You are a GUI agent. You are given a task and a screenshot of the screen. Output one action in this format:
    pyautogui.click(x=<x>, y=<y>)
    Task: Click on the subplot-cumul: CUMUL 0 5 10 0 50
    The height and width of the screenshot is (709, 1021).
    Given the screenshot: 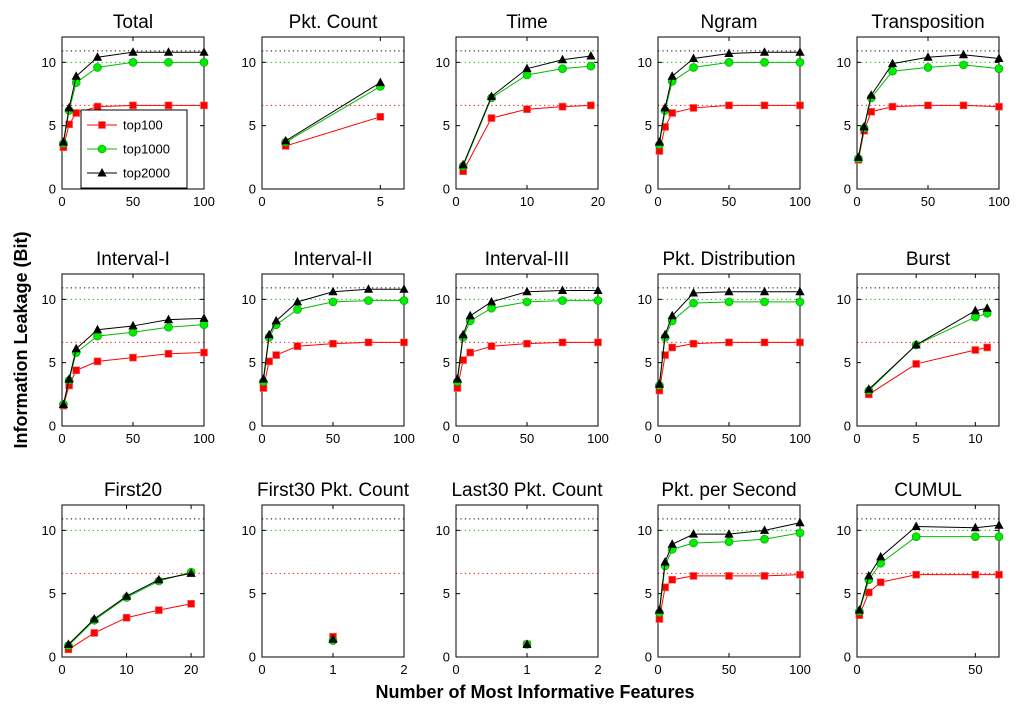 What is the action you would take?
    pyautogui.click(x=920, y=578)
    